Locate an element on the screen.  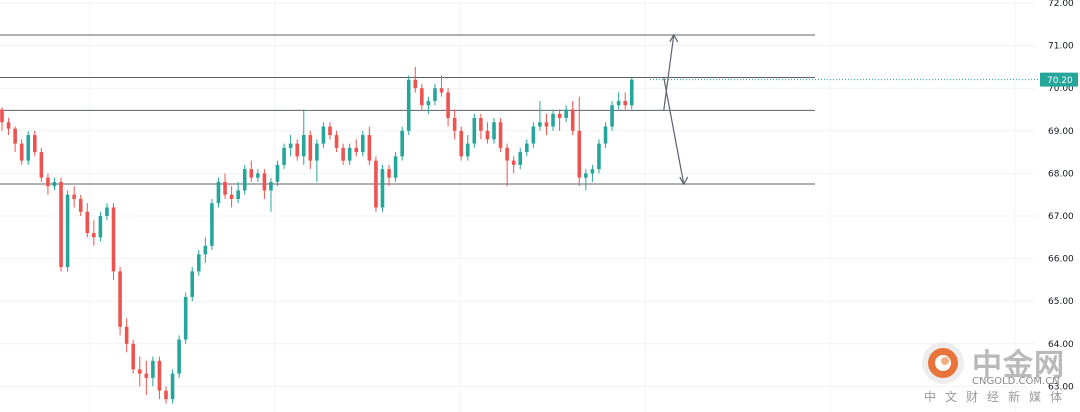
last-price-label: 70.20 is located at coordinates (1060, 81).